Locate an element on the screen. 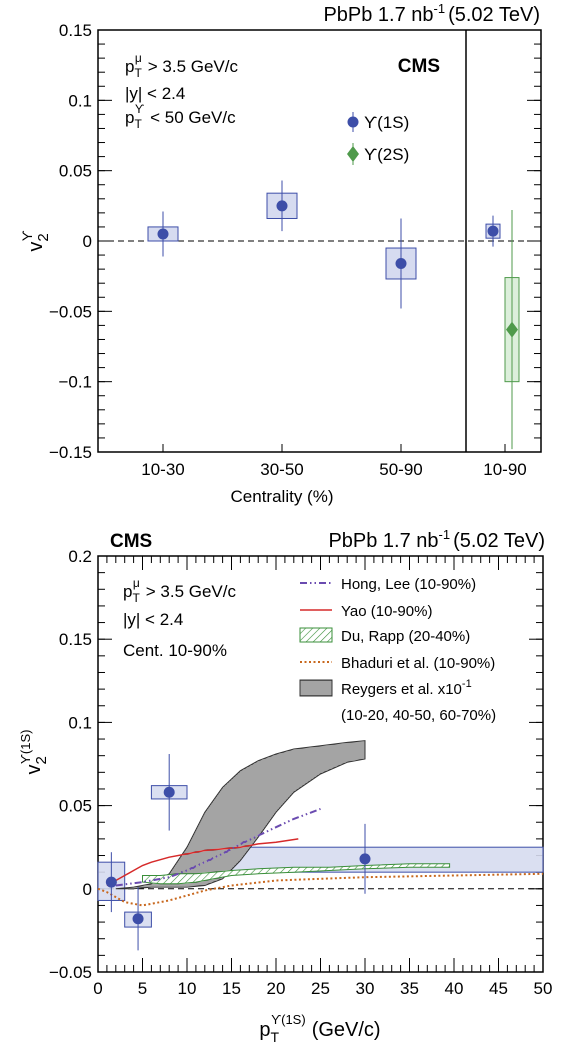 This screenshot has height=1048, width=573. top-cut-upsilon-pt: pTϒ < 50 GeV/c is located at coordinates (180, 116).